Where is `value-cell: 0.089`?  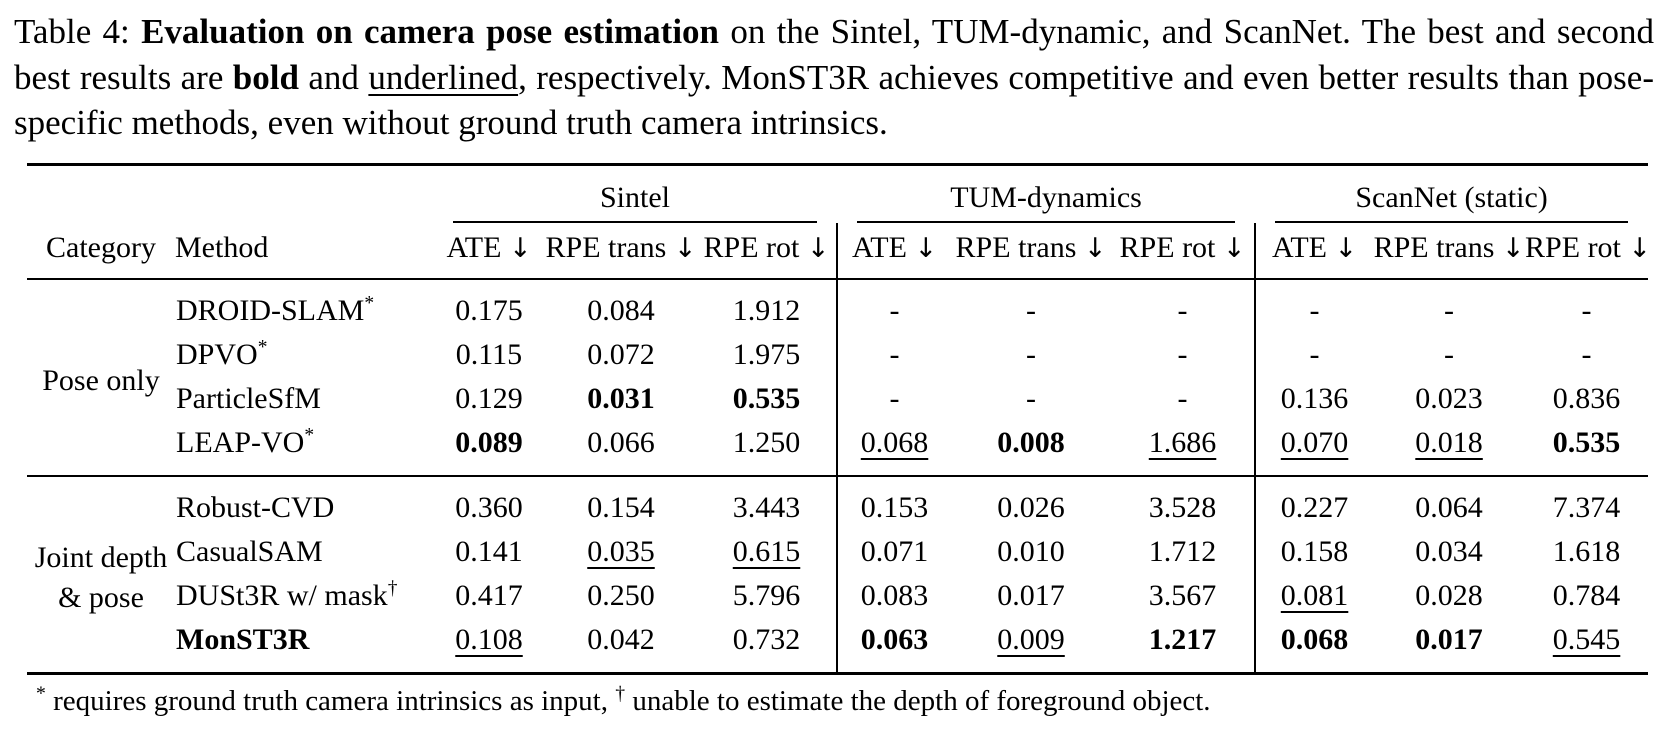 value-cell: 0.089 is located at coordinates (489, 442).